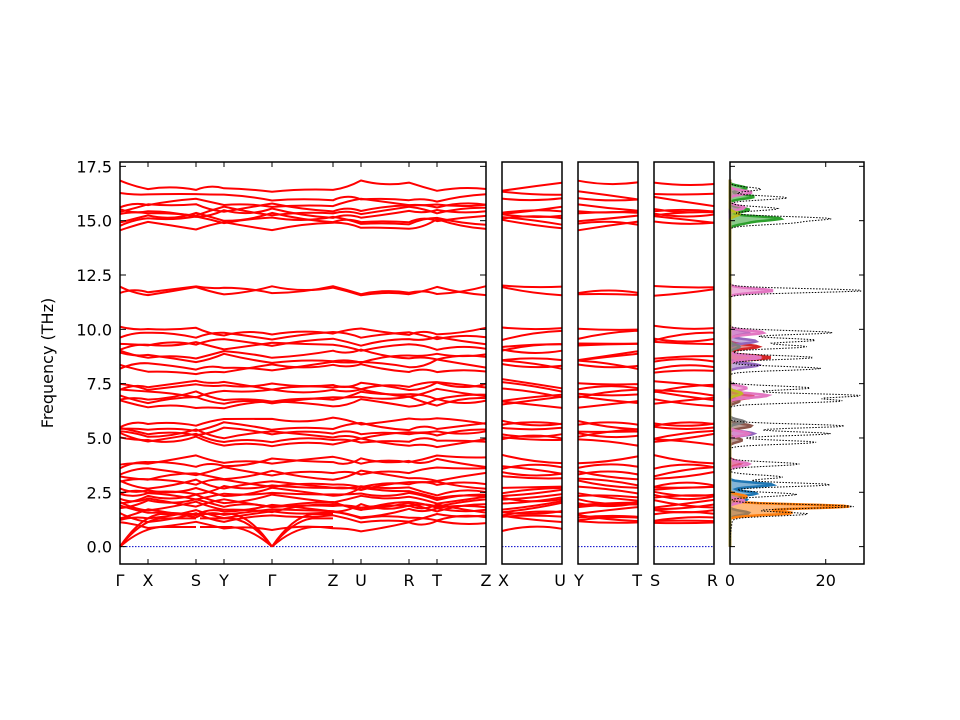 Image resolution: width=960 pixels, height=720 pixels. I want to click on dos-x-tick-label: 20, so click(826, 580).